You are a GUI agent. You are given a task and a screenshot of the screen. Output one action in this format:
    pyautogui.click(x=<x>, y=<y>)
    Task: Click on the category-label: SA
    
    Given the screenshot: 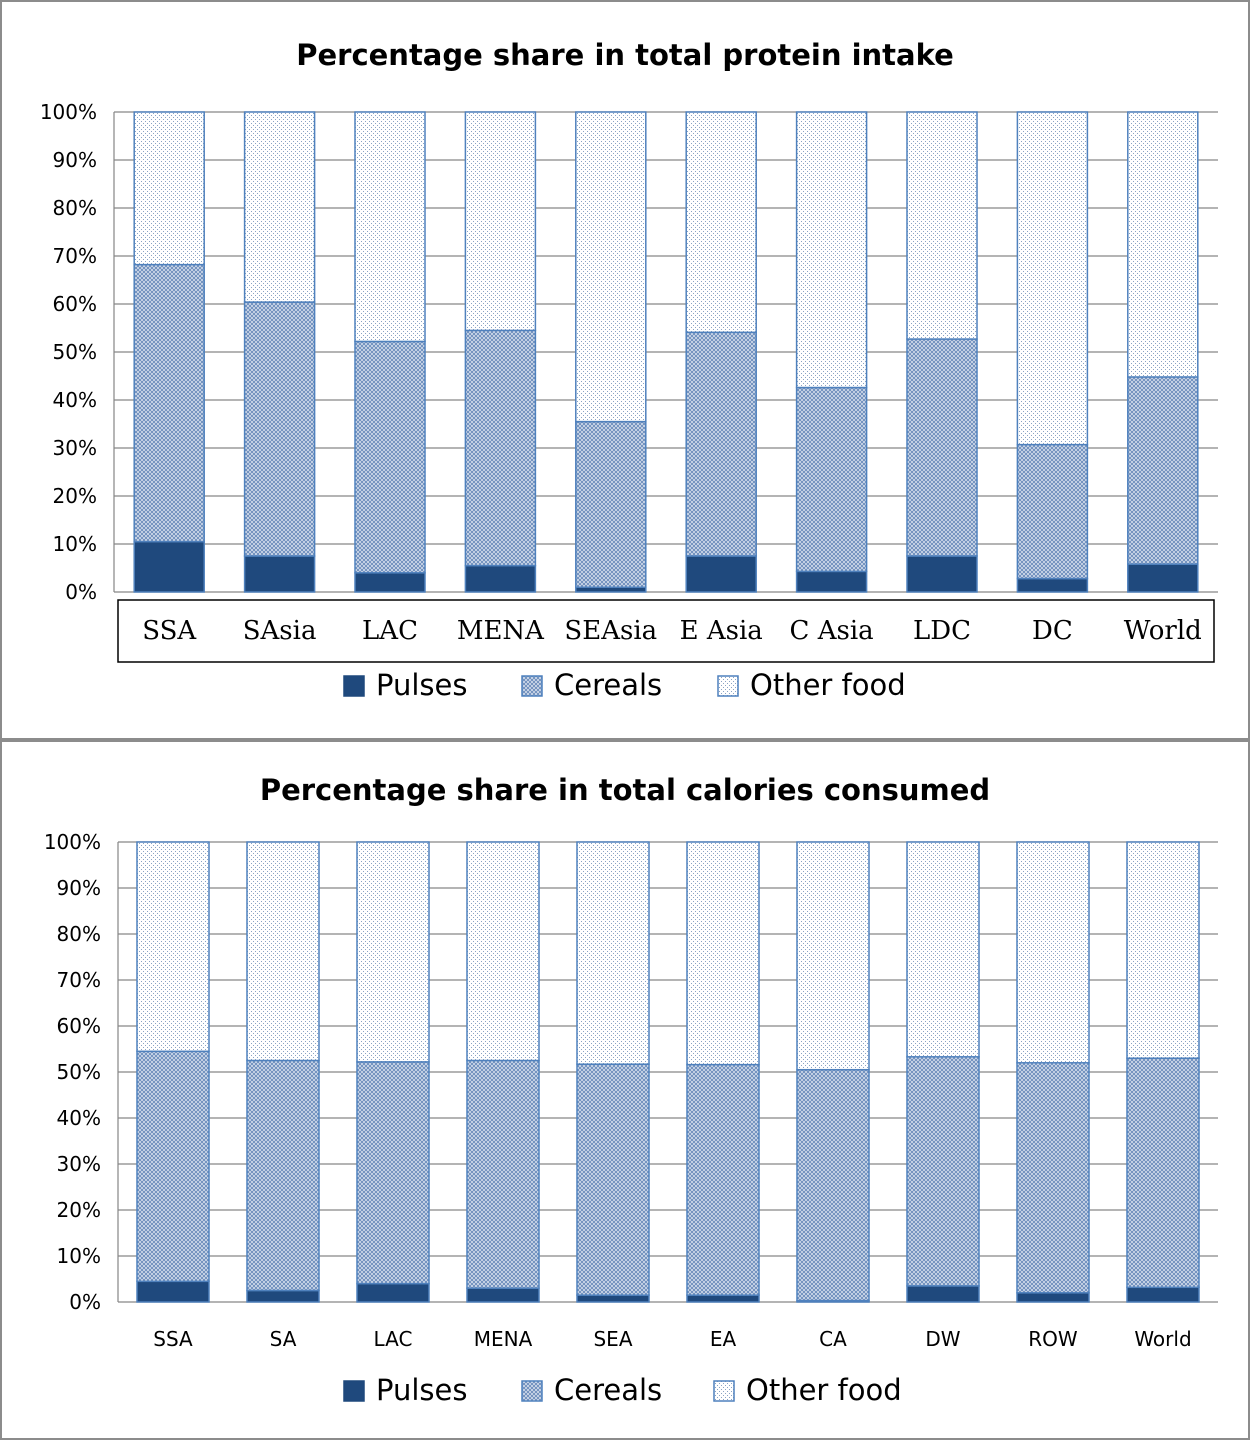 What is the action you would take?
    pyautogui.click(x=283, y=1339)
    